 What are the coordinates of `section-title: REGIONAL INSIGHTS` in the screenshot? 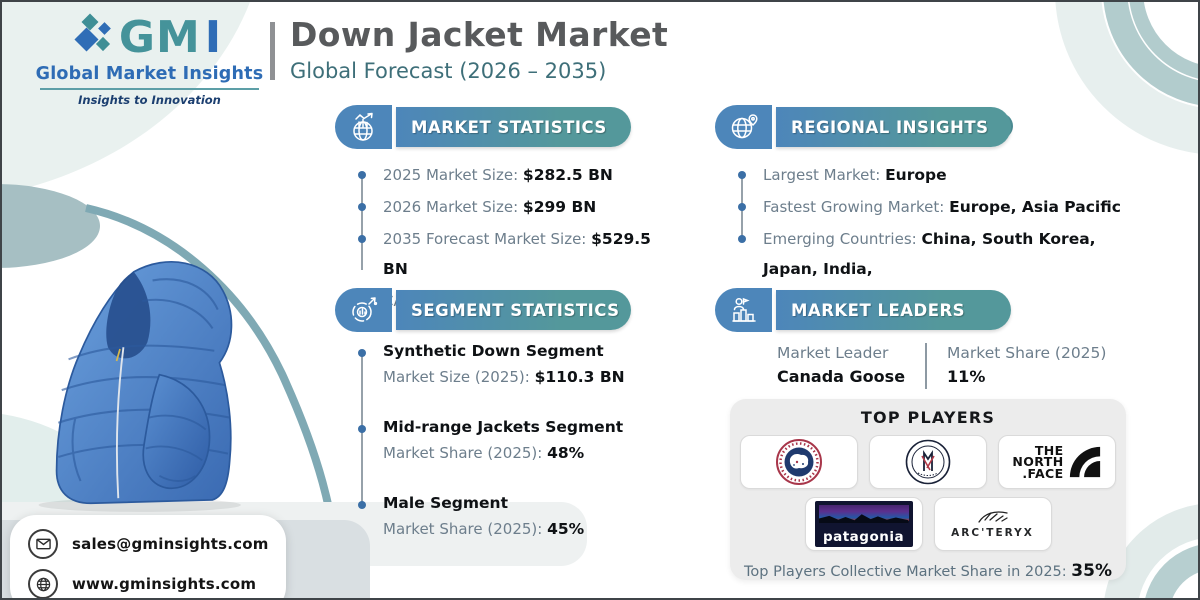 It's located at (890, 127).